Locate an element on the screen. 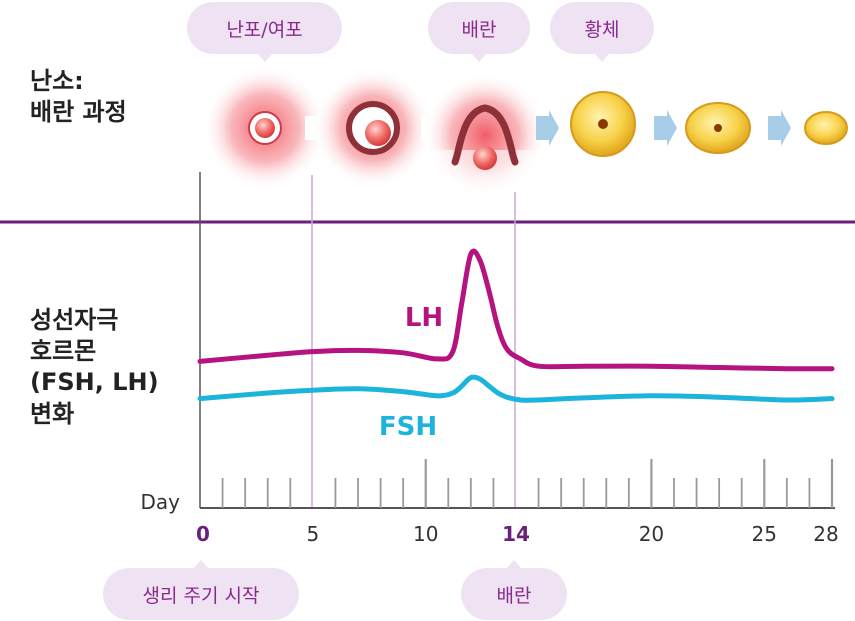 The width and height of the screenshot is (855, 621). lh-series-label: LH is located at coordinates (424, 318).